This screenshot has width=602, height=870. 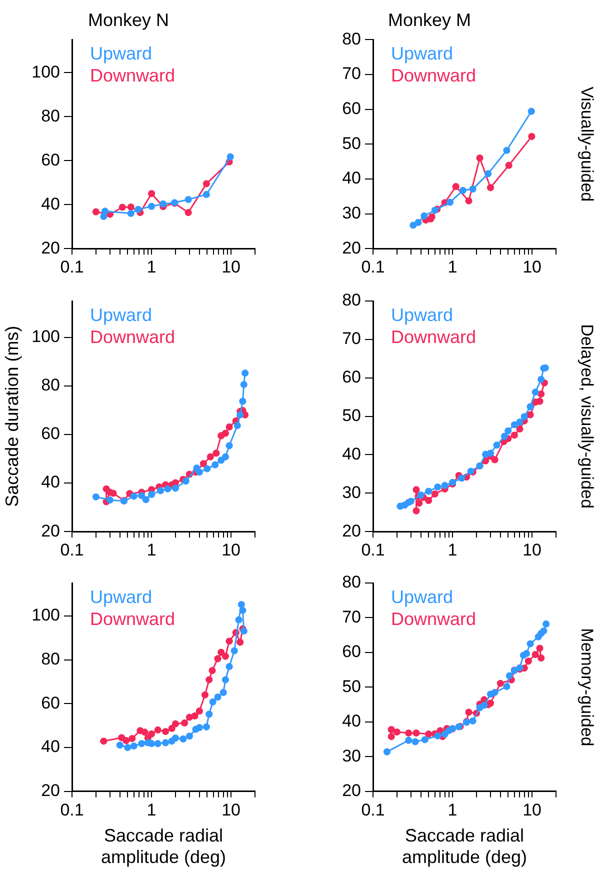 What do you see at coordinates (430, 20) in the screenshot?
I see `chart-title: Monkey M` at bounding box center [430, 20].